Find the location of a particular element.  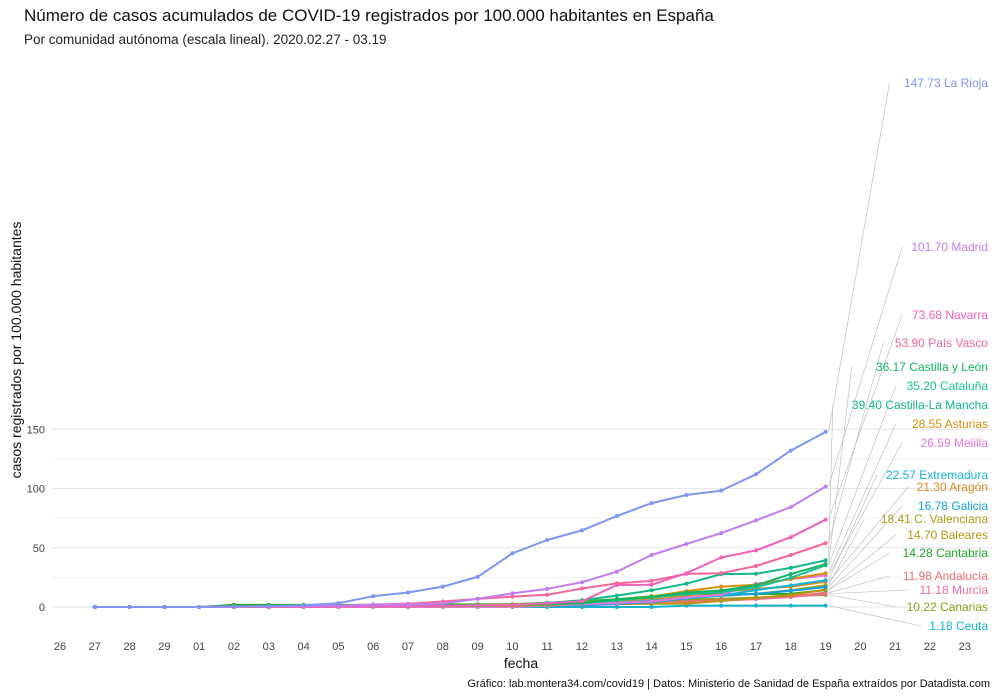

series-end-label: 14.70 Baleares is located at coordinates (947, 535).